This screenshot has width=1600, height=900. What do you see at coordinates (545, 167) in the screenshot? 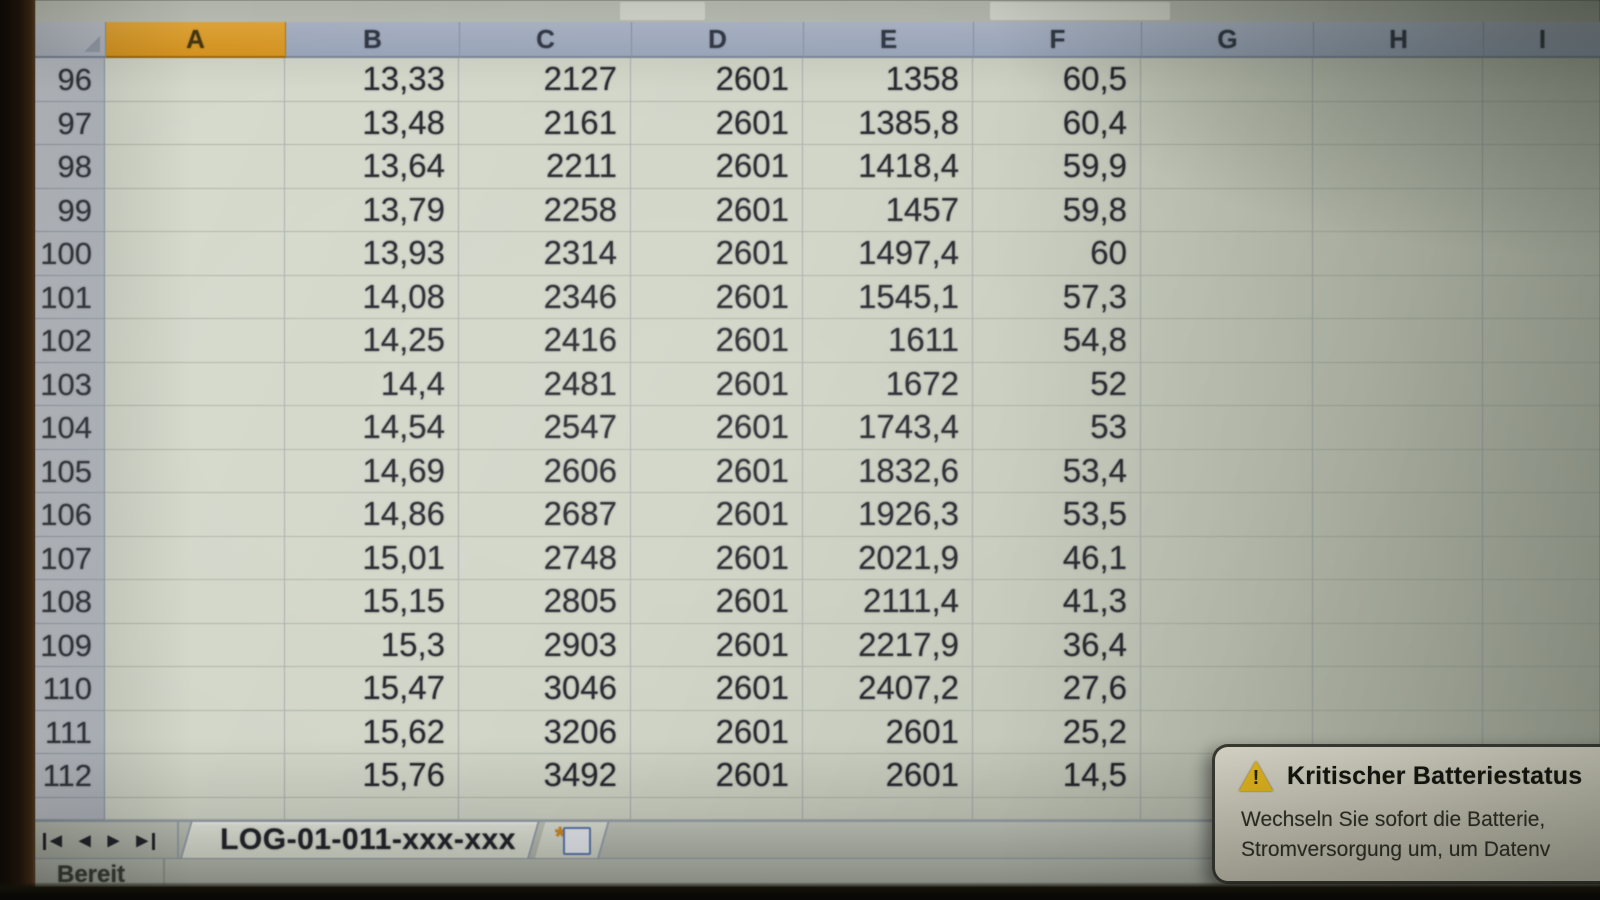
I see `cell-C98: 2211` at bounding box center [545, 167].